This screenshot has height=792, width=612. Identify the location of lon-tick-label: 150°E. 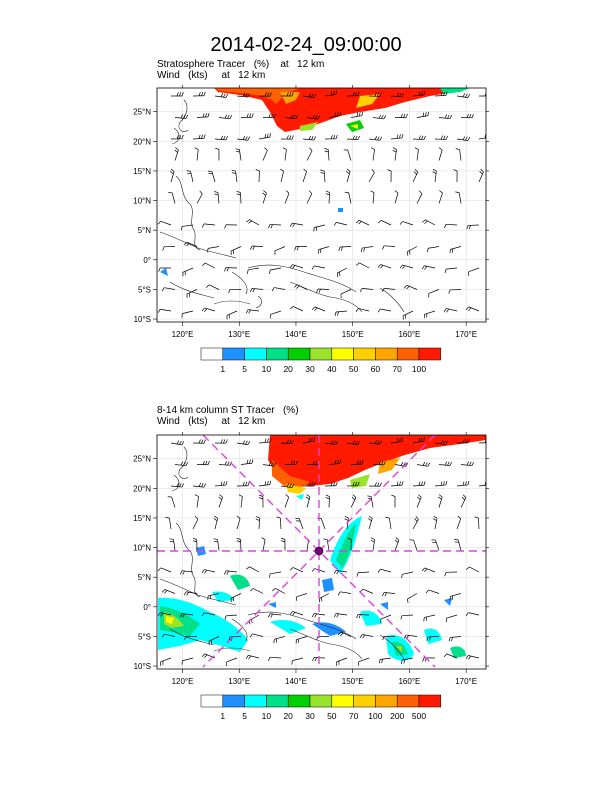
(353, 334).